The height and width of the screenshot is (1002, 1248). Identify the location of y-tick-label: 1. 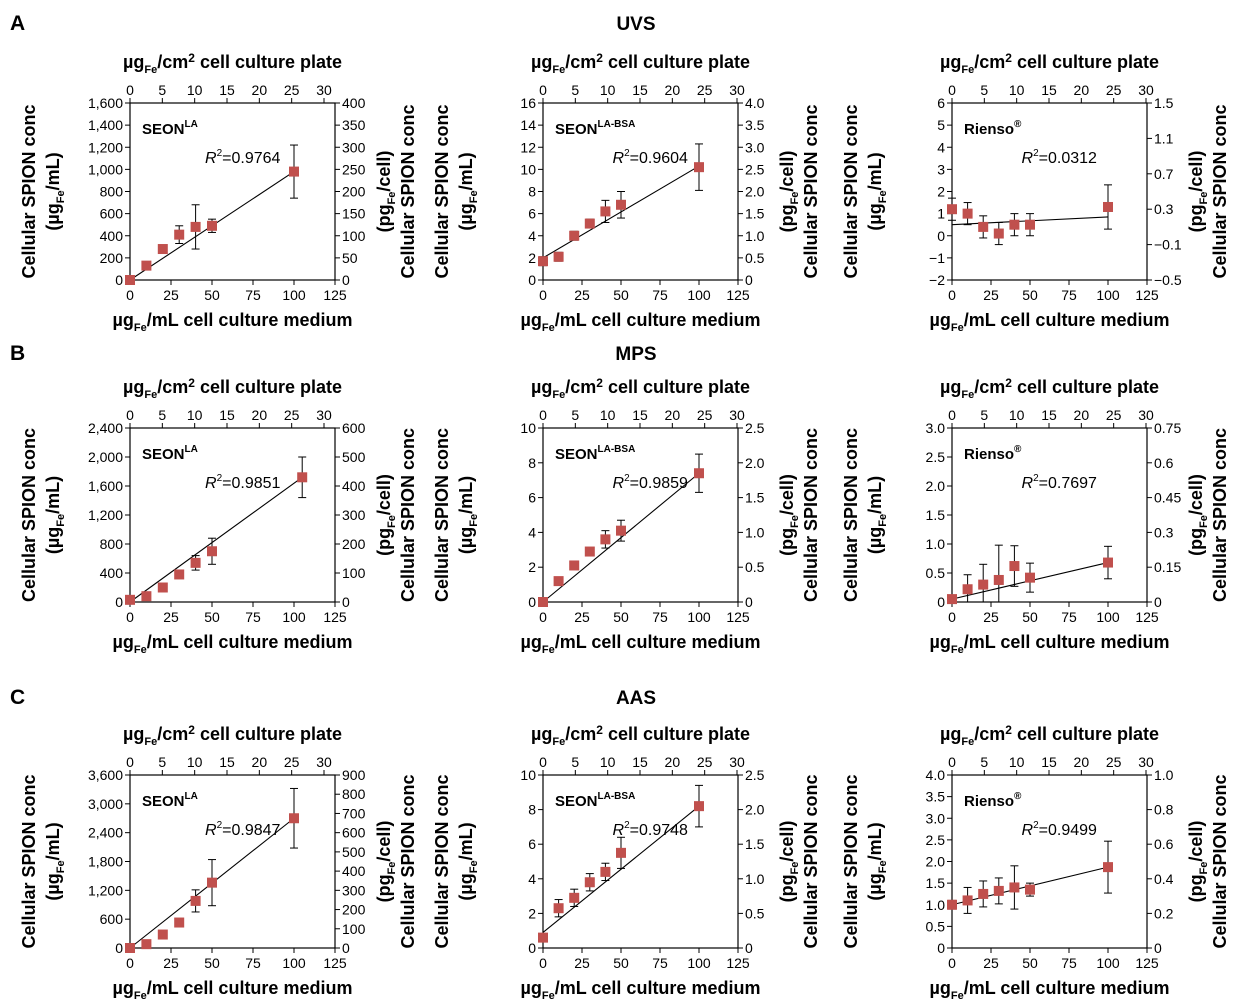
(941, 214).